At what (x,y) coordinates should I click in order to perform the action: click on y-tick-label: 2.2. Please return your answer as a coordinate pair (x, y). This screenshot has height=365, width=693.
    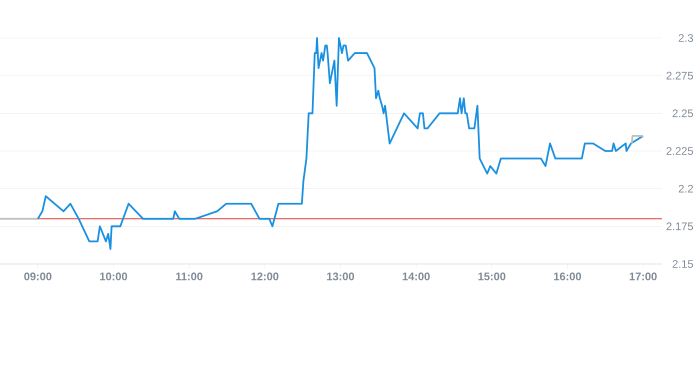
    Looking at the image, I should click on (685, 188).